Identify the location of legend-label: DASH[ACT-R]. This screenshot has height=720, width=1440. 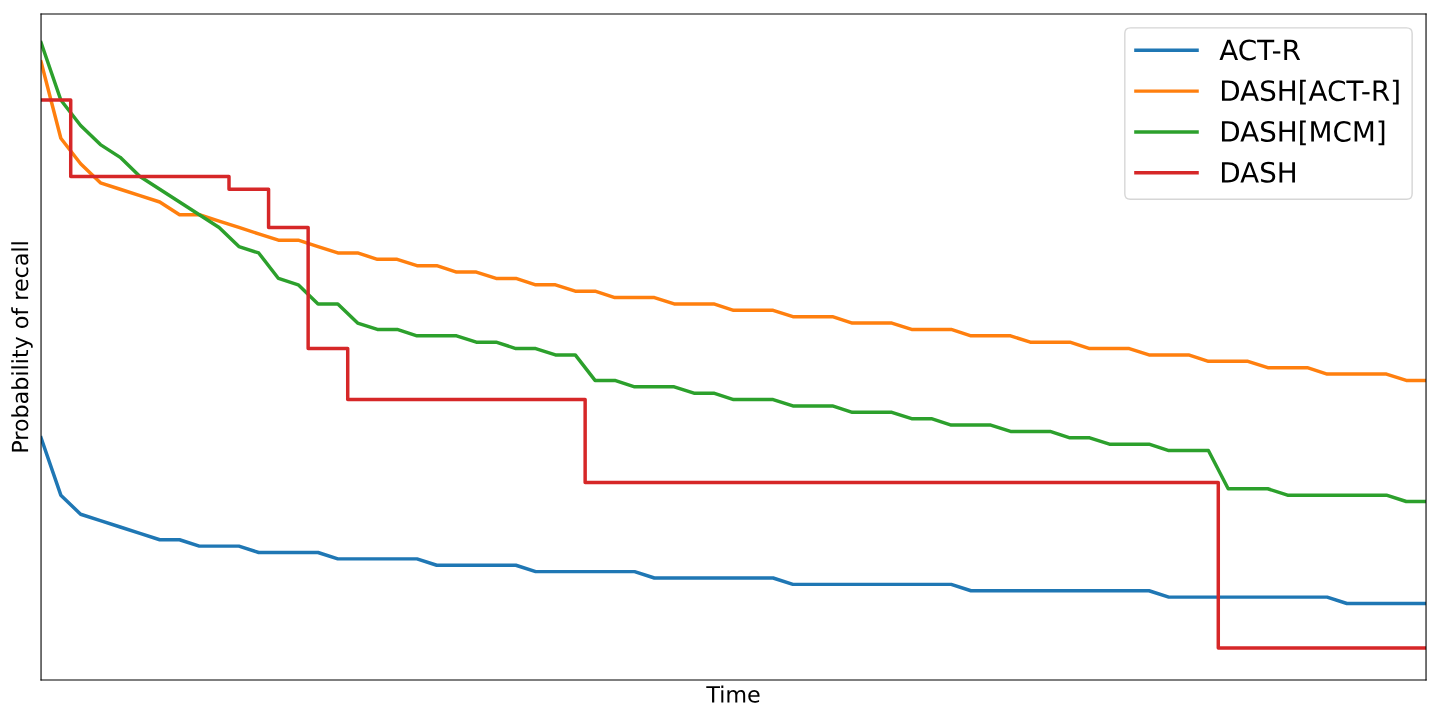
(1310, 92).